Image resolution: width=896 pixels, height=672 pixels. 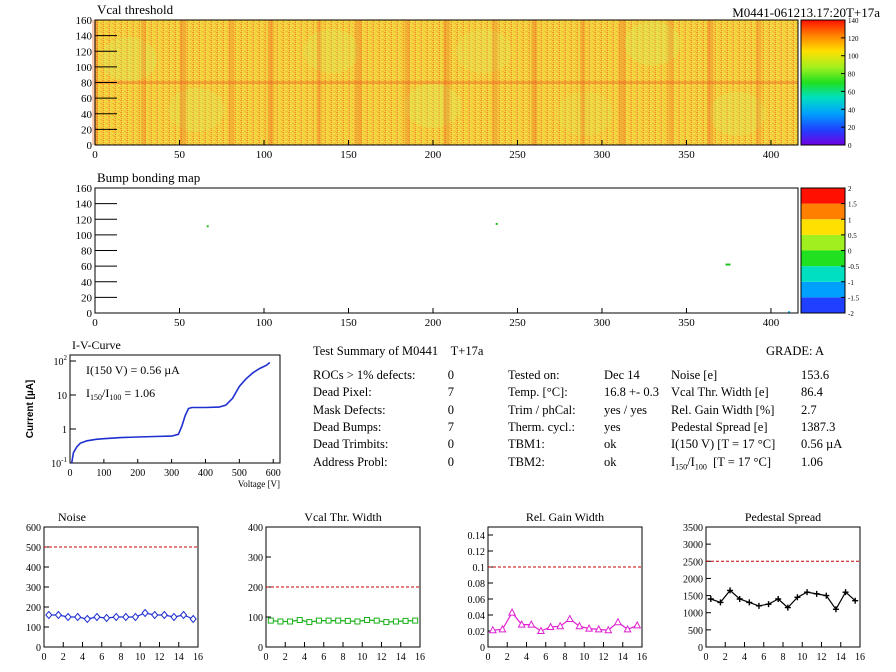 What do you see at coordinates (526, 461) in the screenshot?
I see `summary-mid-label: TBM2:` at bounding box center [526, 461].